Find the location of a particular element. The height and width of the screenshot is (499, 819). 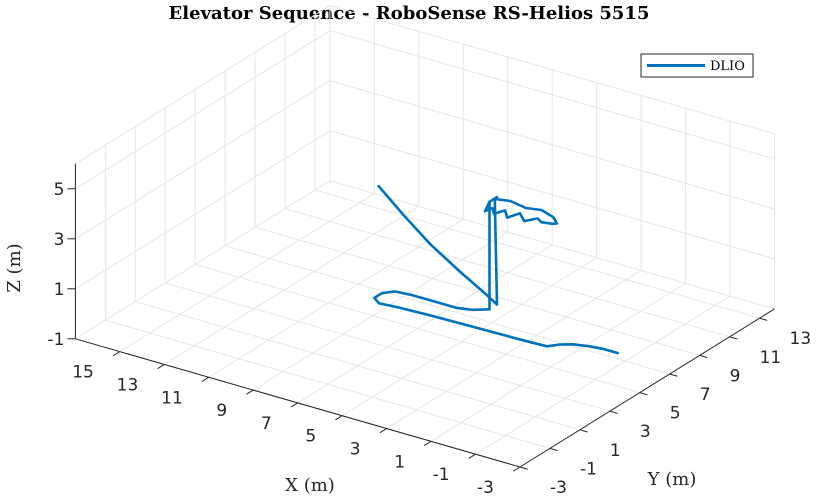

y-axis-label: Y (m) is located at coordinates (672, 479).